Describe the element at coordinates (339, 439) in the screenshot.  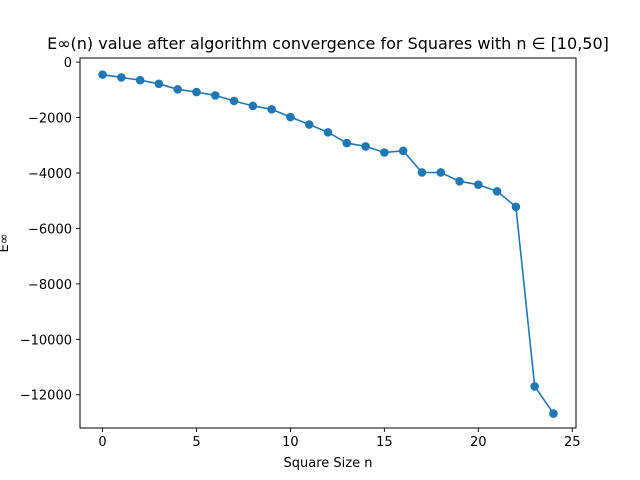
I see `x-axis: 0 5 10 15 20 25` at that location.